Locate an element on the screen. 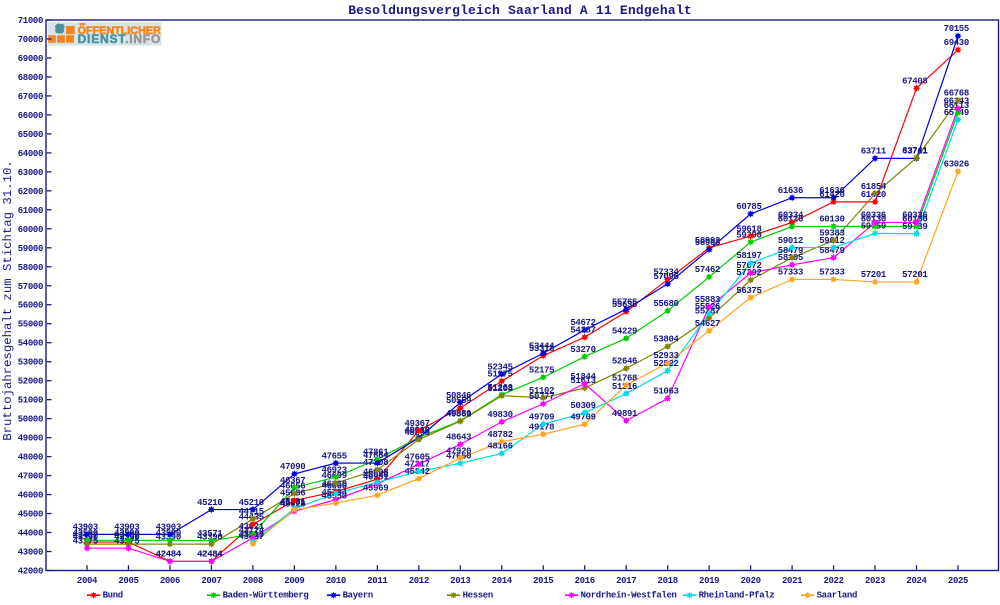  svg-text: 47655 is located at coordinates (334, 456).